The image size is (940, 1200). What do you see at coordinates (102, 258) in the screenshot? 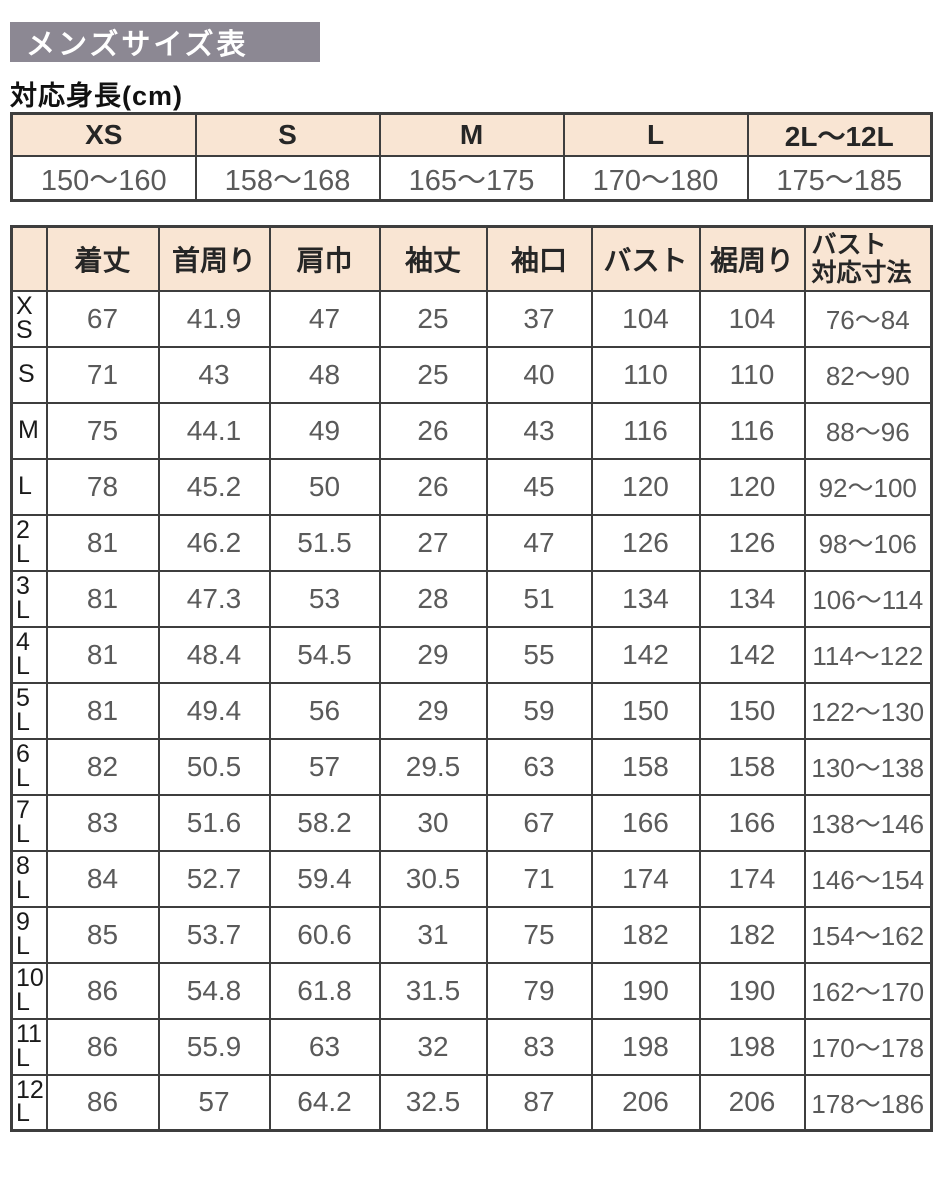
I see `size-col-header: 着丈` at bounding box center [102, 258].